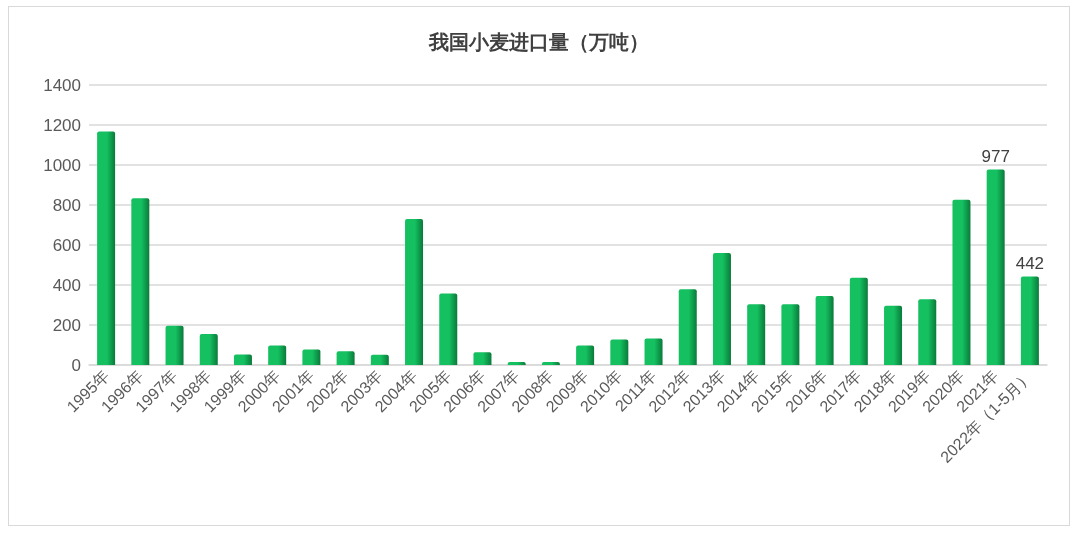  Describe the element at coordinates (62, 125) in the screenshot. I see `y-tick-label: 1200` at that location.